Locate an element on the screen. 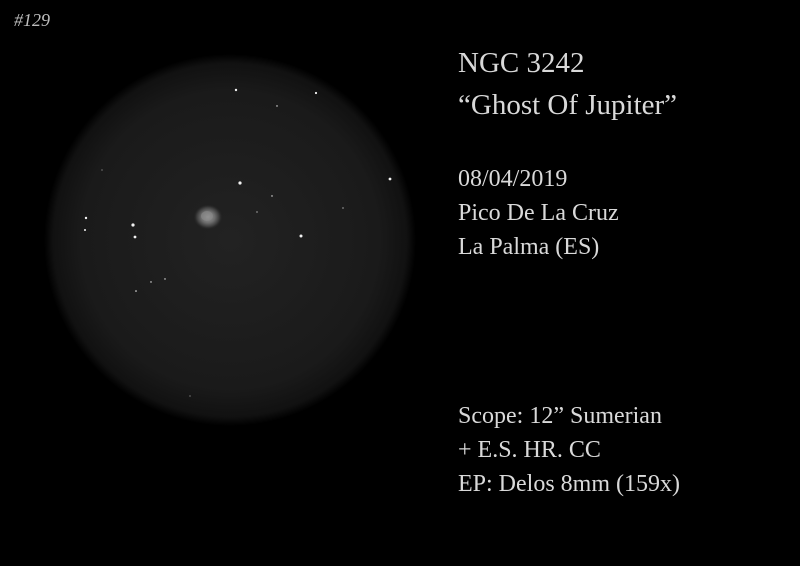 This screenshot has width=800, height=566. observation-location: La Palma (ES) is located at coordinates (529, 247).